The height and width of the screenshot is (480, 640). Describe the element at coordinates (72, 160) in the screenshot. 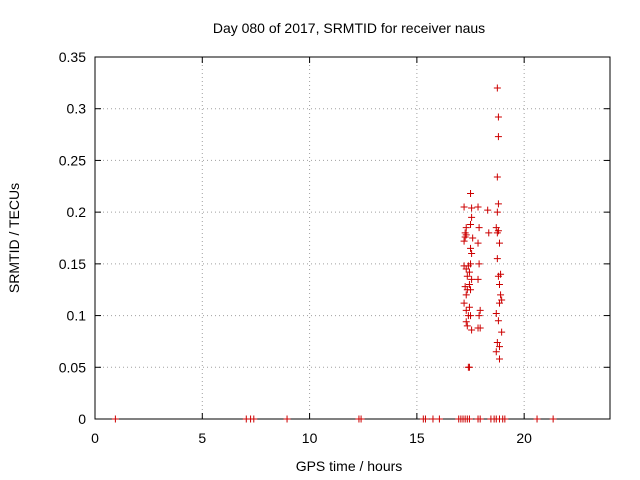

I see `y-tick-label: 0.25` at that location.